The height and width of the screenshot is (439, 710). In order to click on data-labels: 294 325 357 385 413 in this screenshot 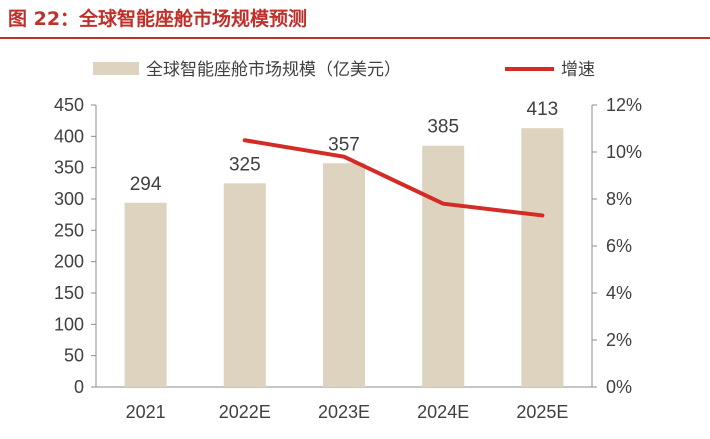, I will do `click(344, 147)`.